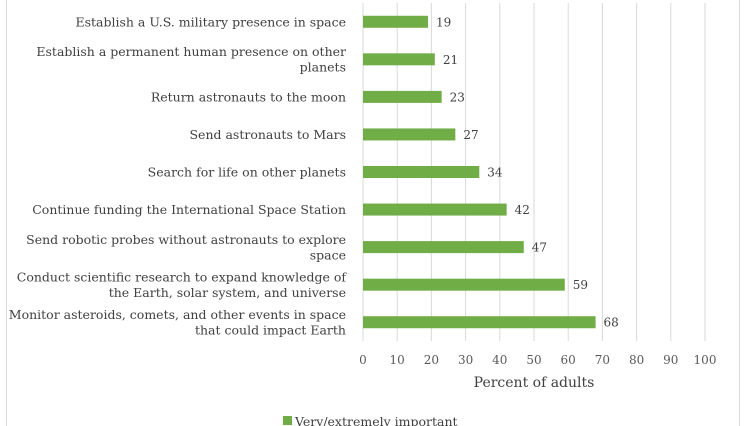  Describe the element at coordinates (602, 360) in the screenshot. I see `x-tick-label: 70` at that location.